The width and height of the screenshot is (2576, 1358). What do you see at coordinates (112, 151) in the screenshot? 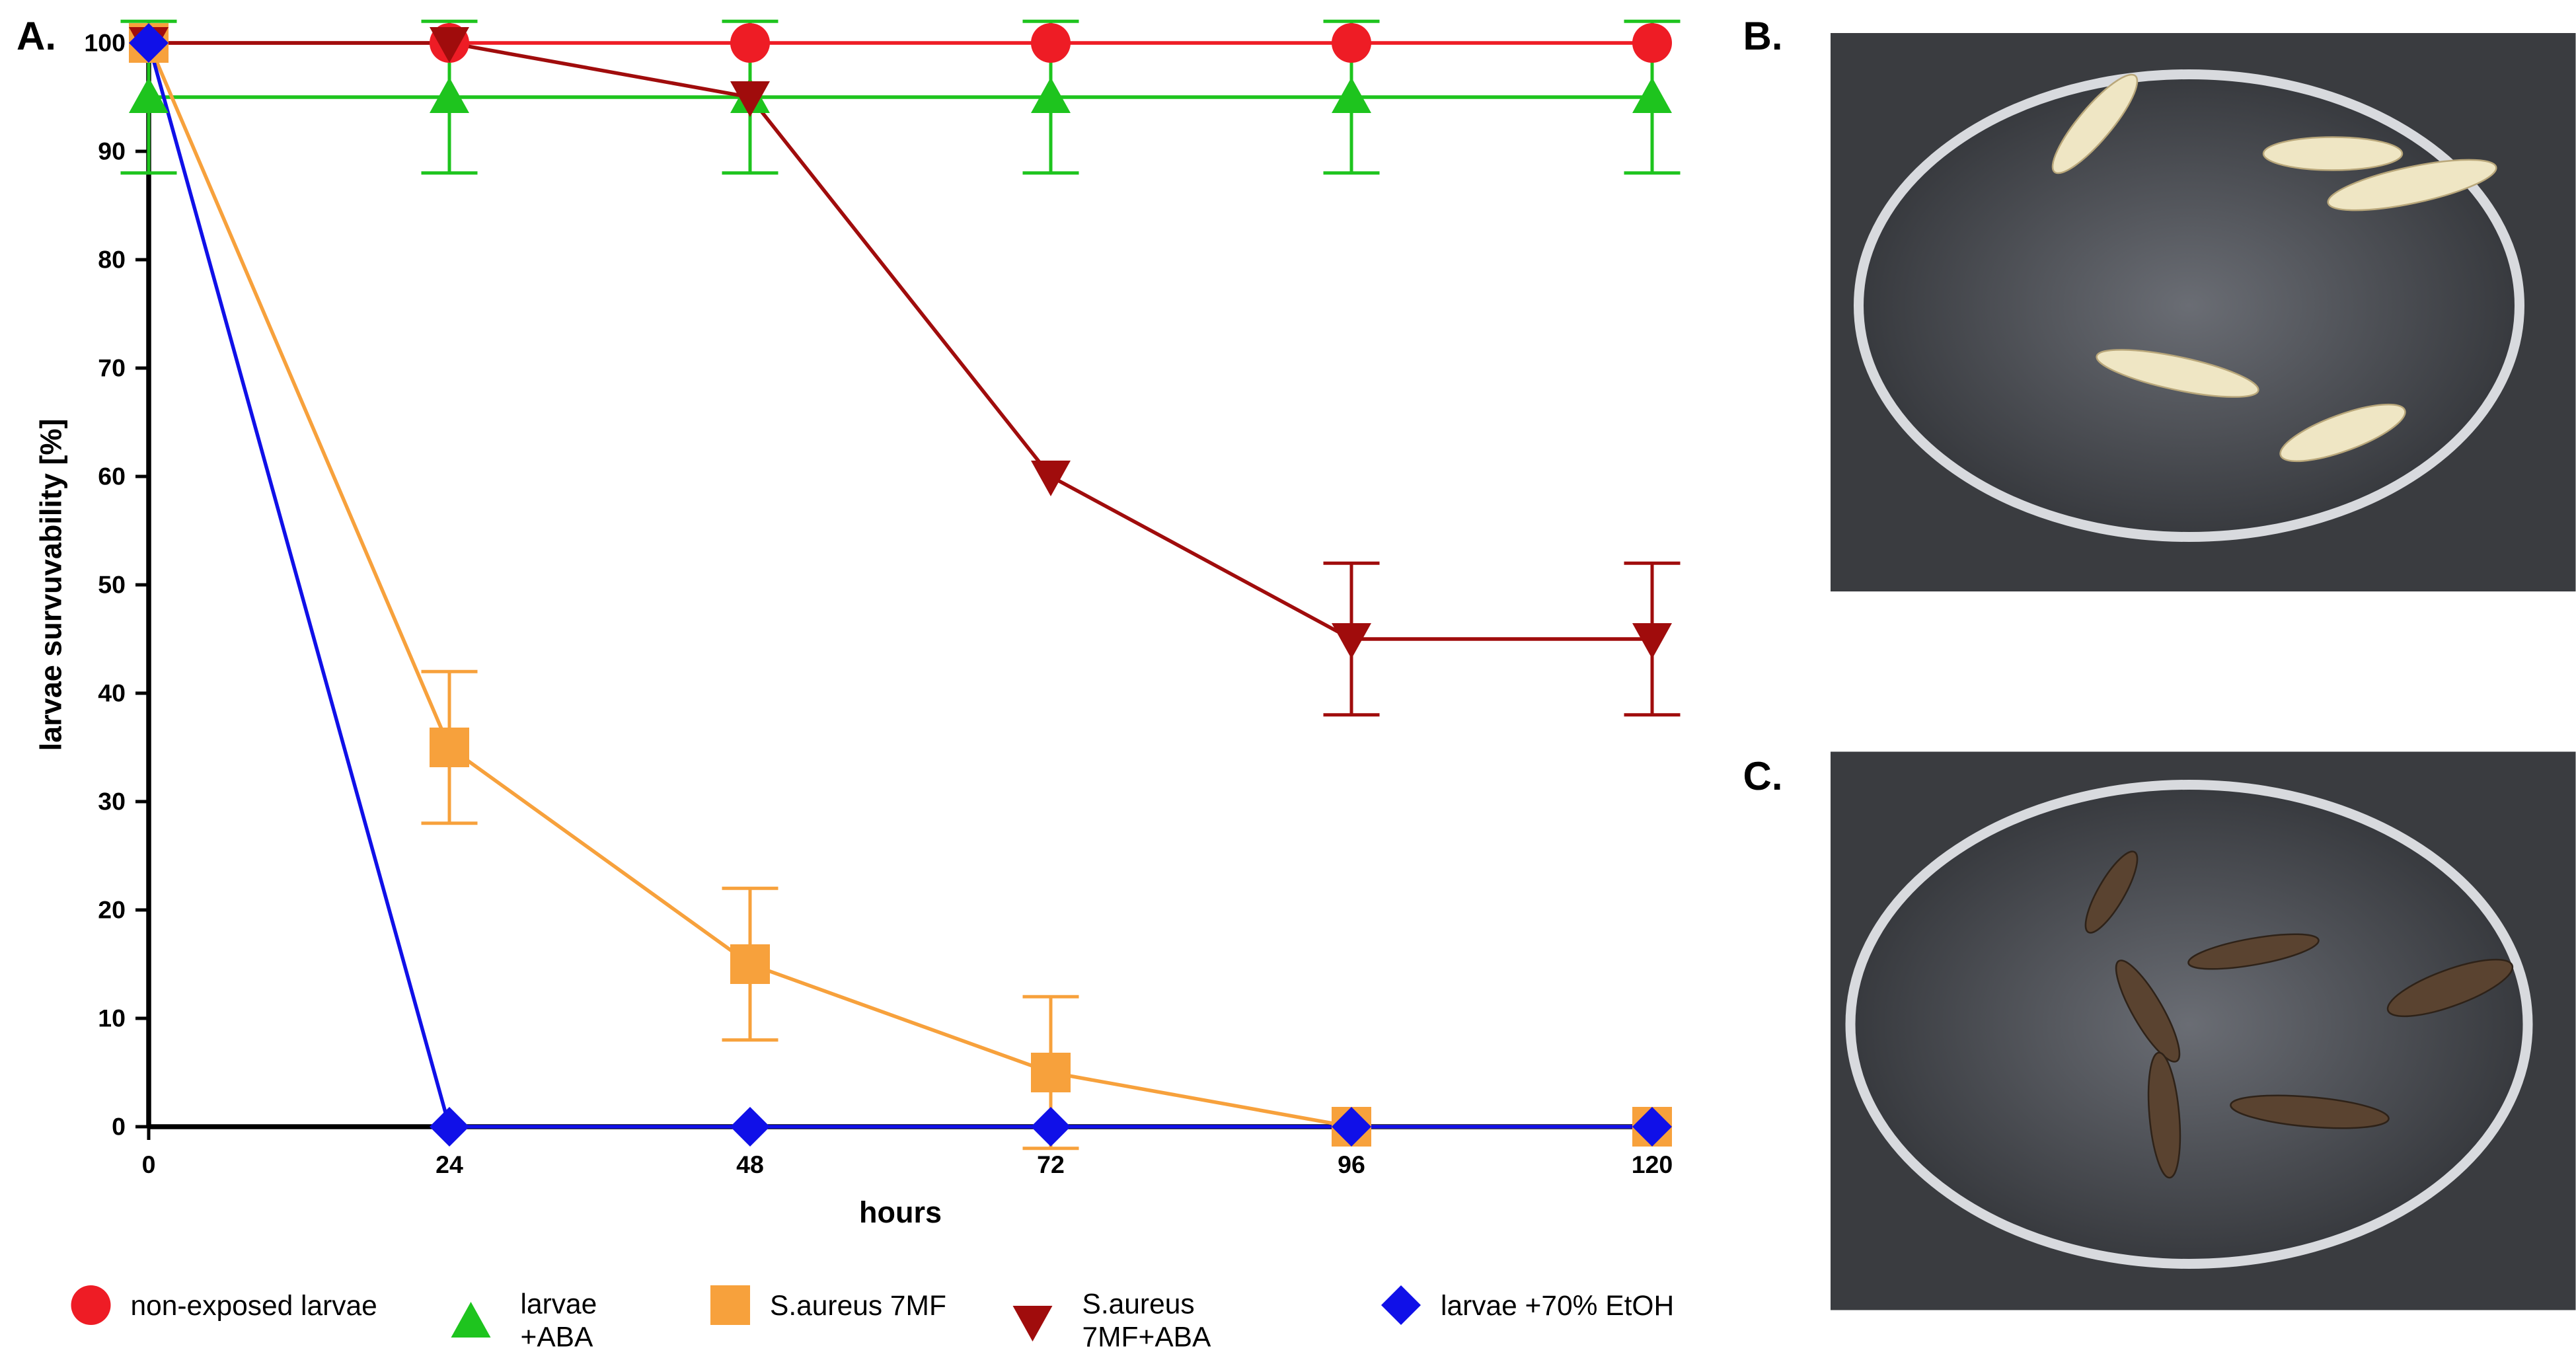
I see `y-tick-label: 90` at bounding box center [112, 151].